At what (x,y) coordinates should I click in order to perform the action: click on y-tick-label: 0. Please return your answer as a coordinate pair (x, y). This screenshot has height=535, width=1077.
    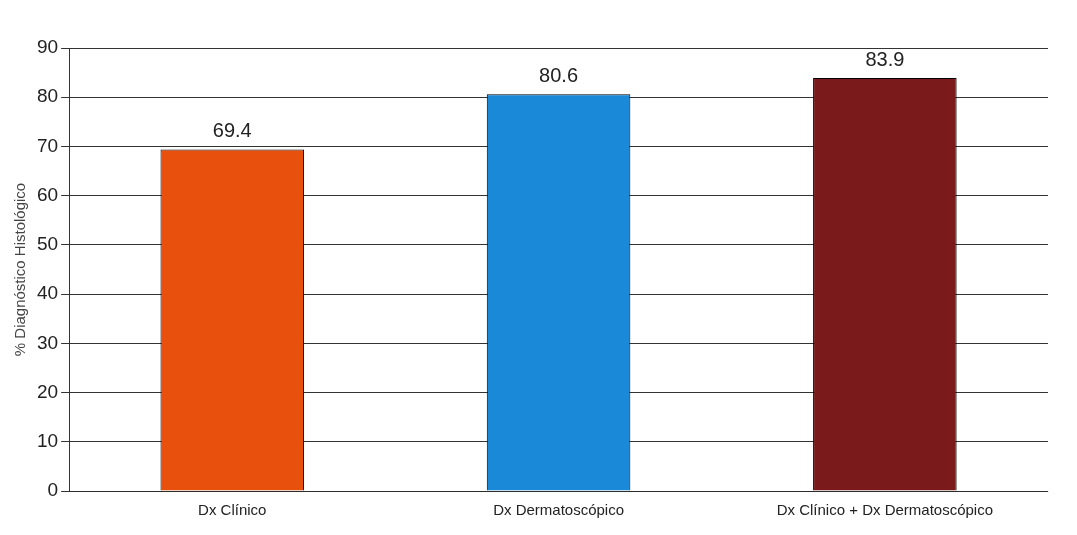
    Looking at the image, I should click on (53, 490).